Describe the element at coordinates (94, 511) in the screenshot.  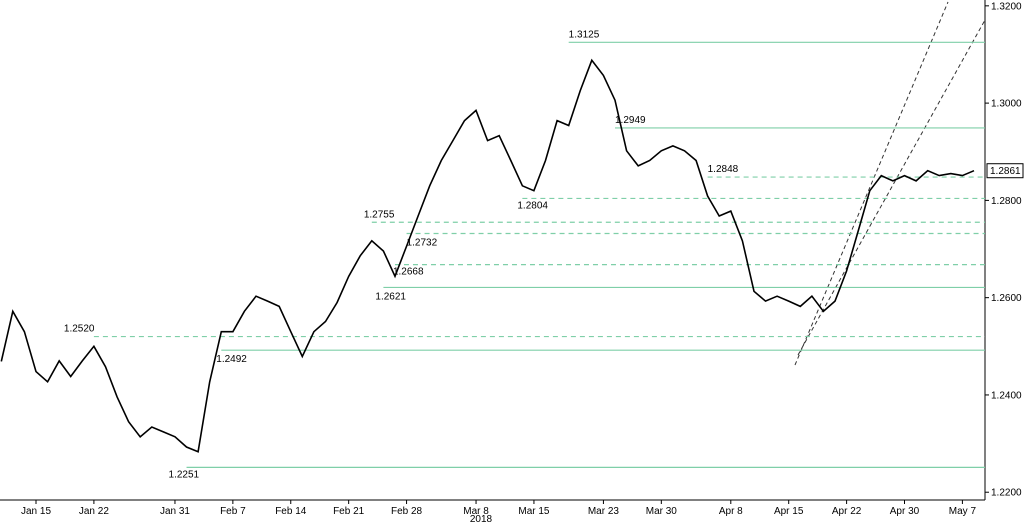
I see `x-tick-label: Jan 22` at that location.